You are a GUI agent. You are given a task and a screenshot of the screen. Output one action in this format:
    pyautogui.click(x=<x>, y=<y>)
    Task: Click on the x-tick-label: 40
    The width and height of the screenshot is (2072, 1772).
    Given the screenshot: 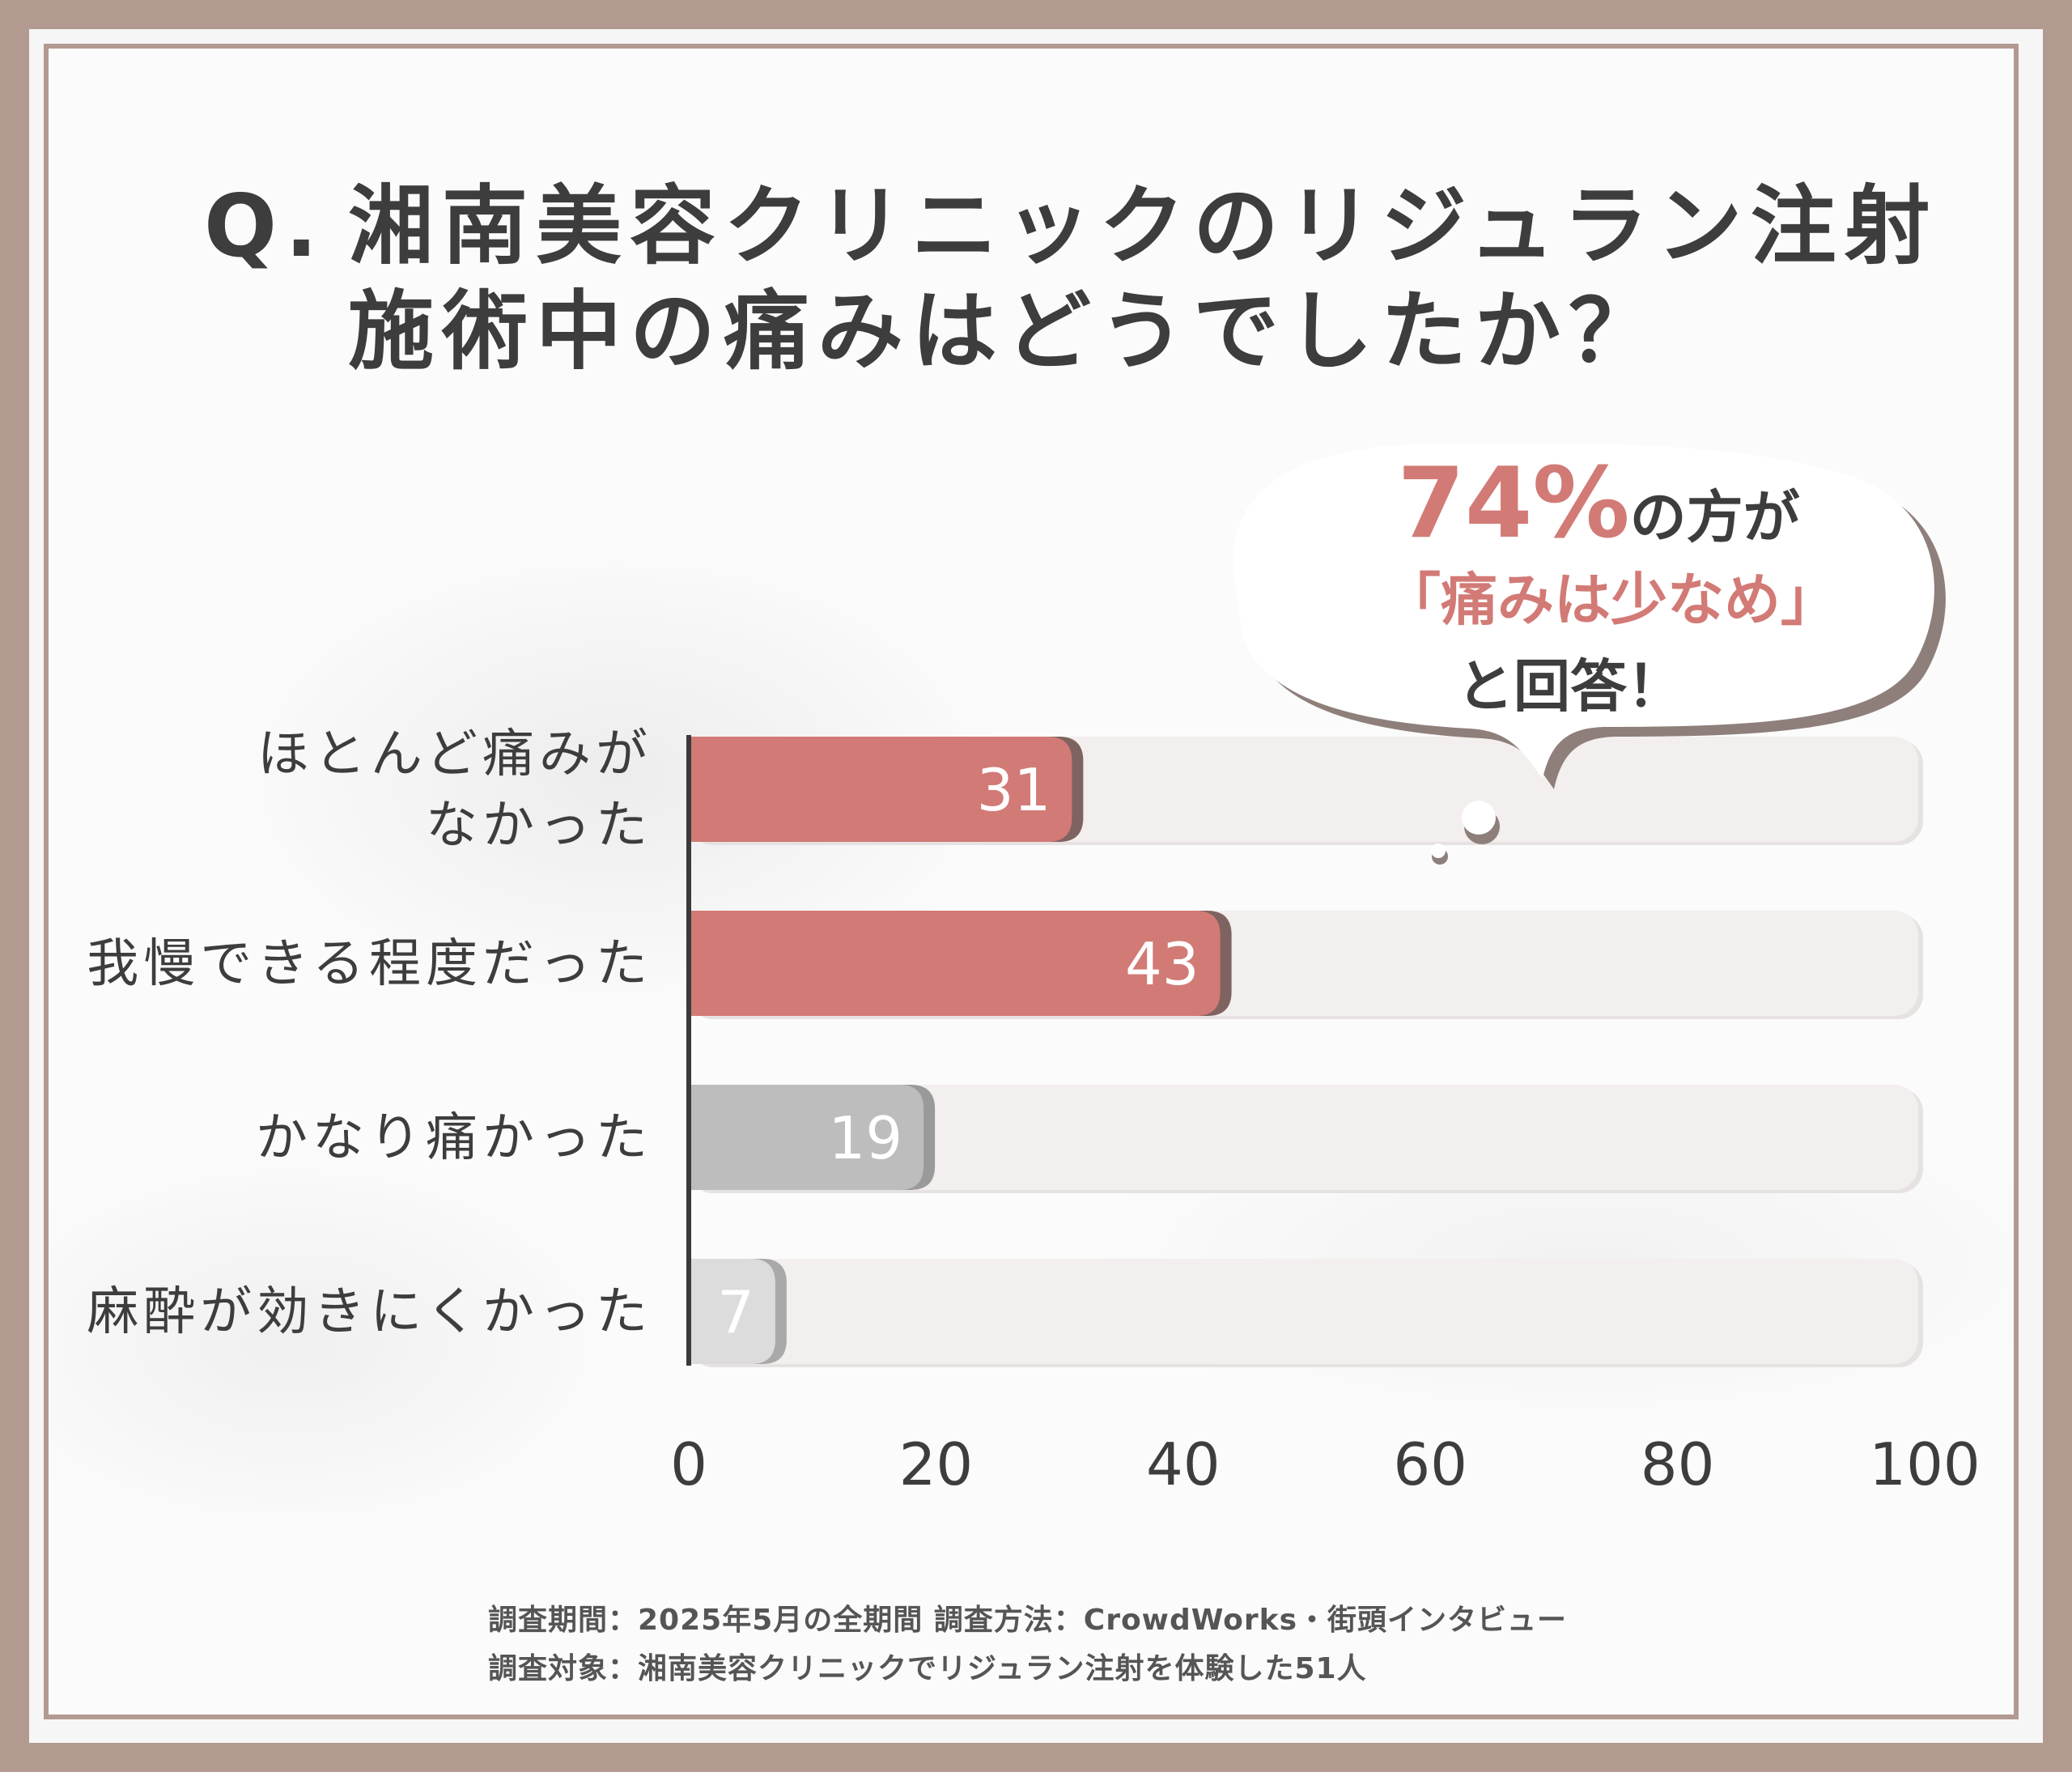 What is the action you would take?
    pyautogui.click(x=1183, y=1464)
    